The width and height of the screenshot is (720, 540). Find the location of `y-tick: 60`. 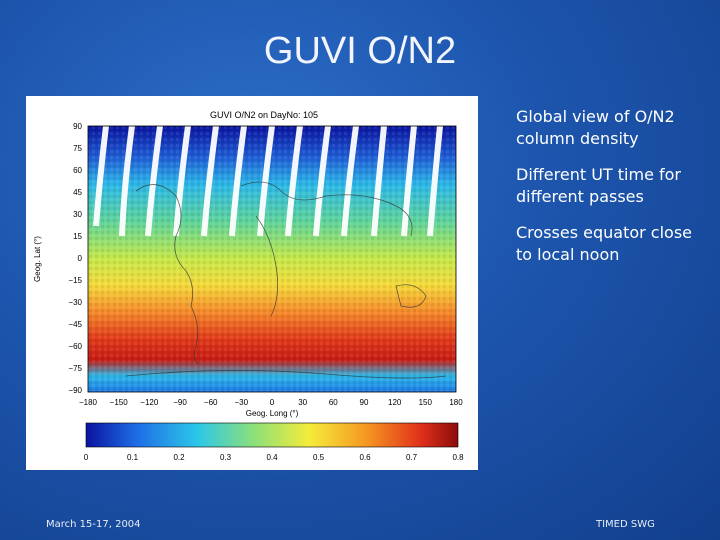

y-tick: 60 is located at coordinates (77, 170).